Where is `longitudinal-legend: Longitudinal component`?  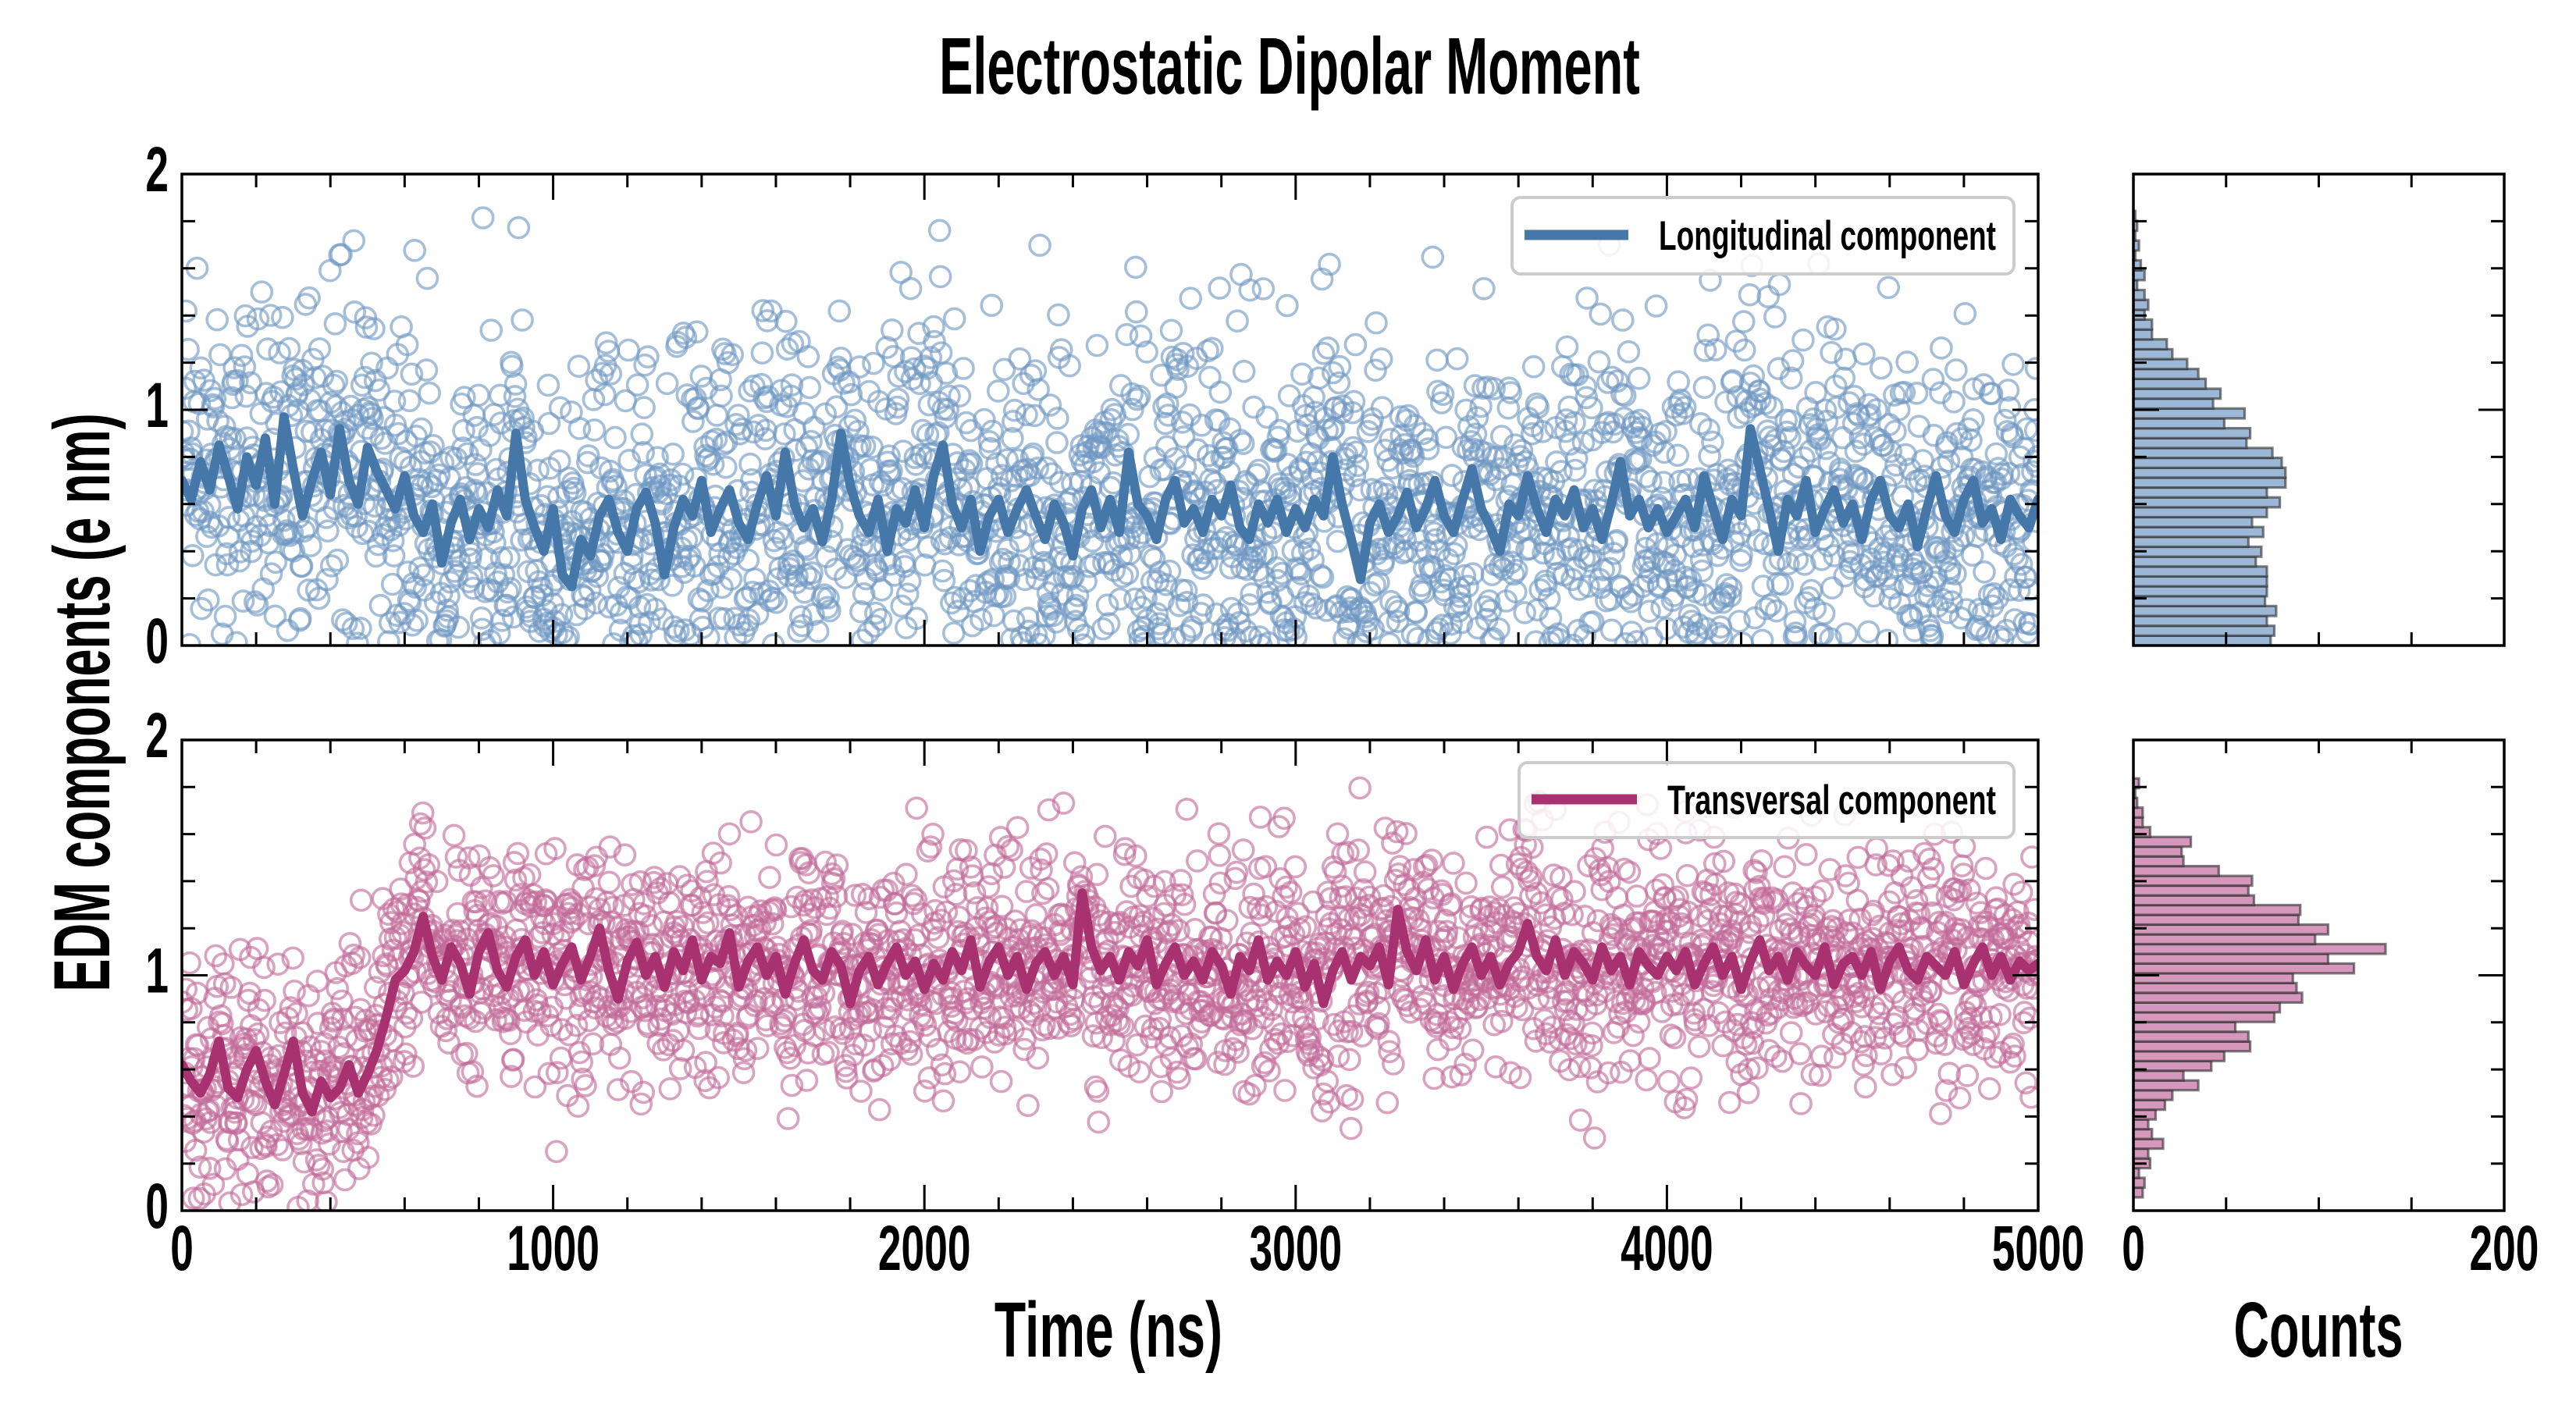 longitudinal-legend: Longitudinal component is located at coordinates (1763, 236).